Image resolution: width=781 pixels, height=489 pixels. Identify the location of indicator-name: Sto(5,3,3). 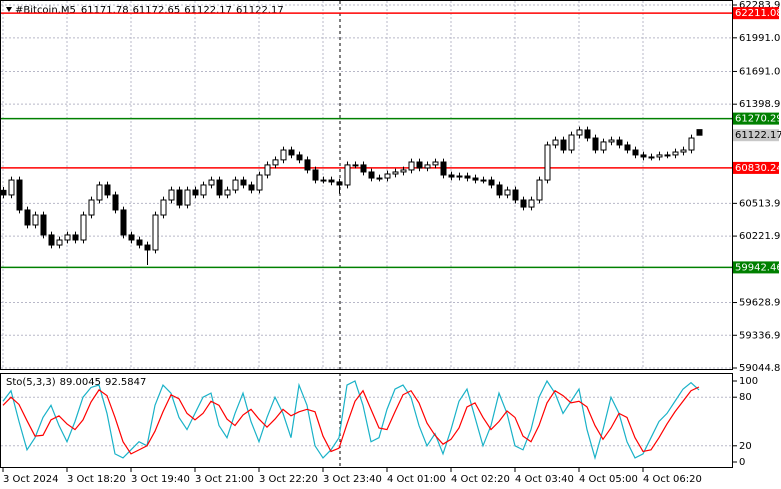
(31, 382).